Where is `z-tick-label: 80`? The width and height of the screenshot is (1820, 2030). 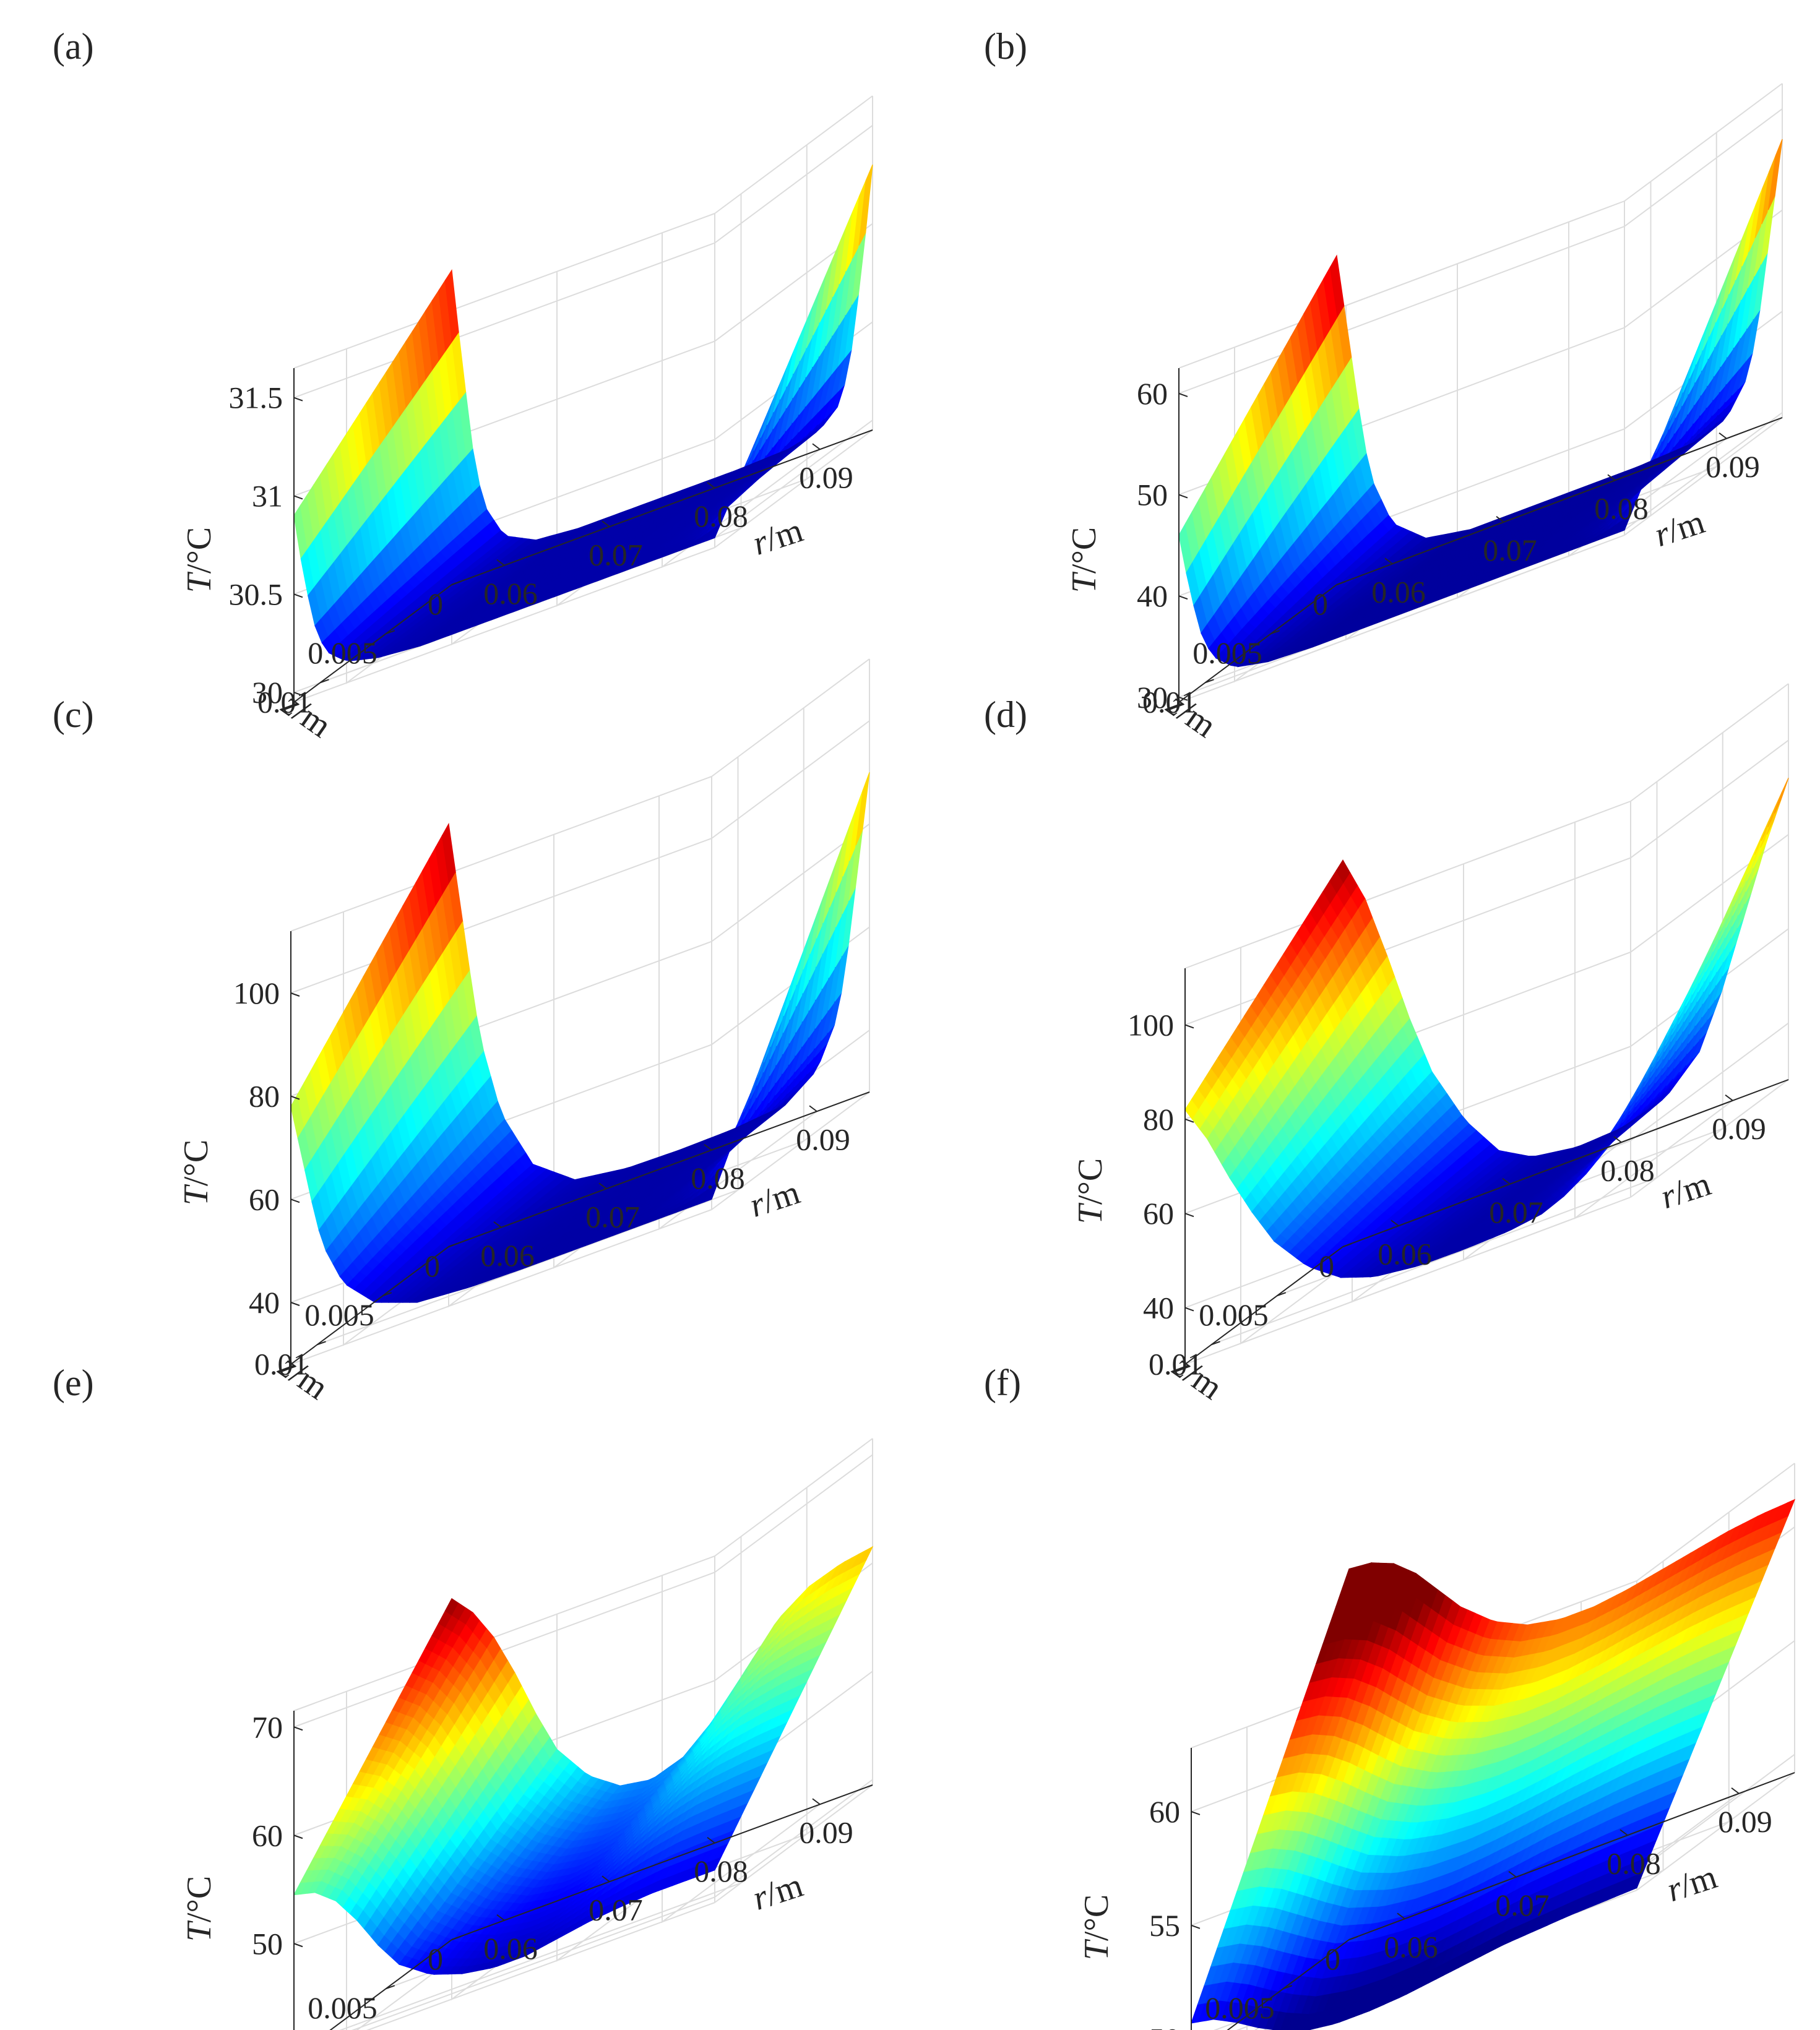
z-tick-label: 80 is located at coordinates (264, 1096).